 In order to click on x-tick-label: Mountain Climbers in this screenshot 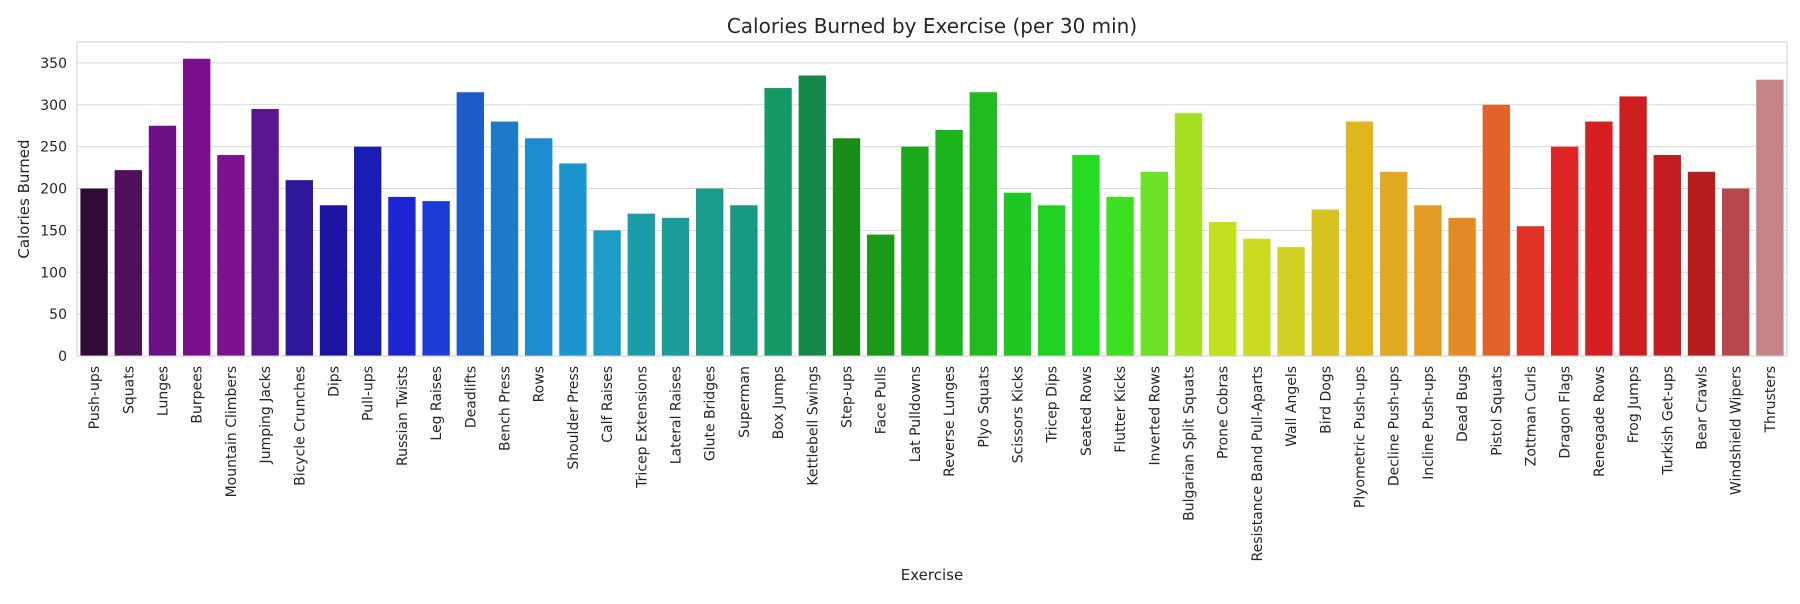, I will do `click(232, 431)`.